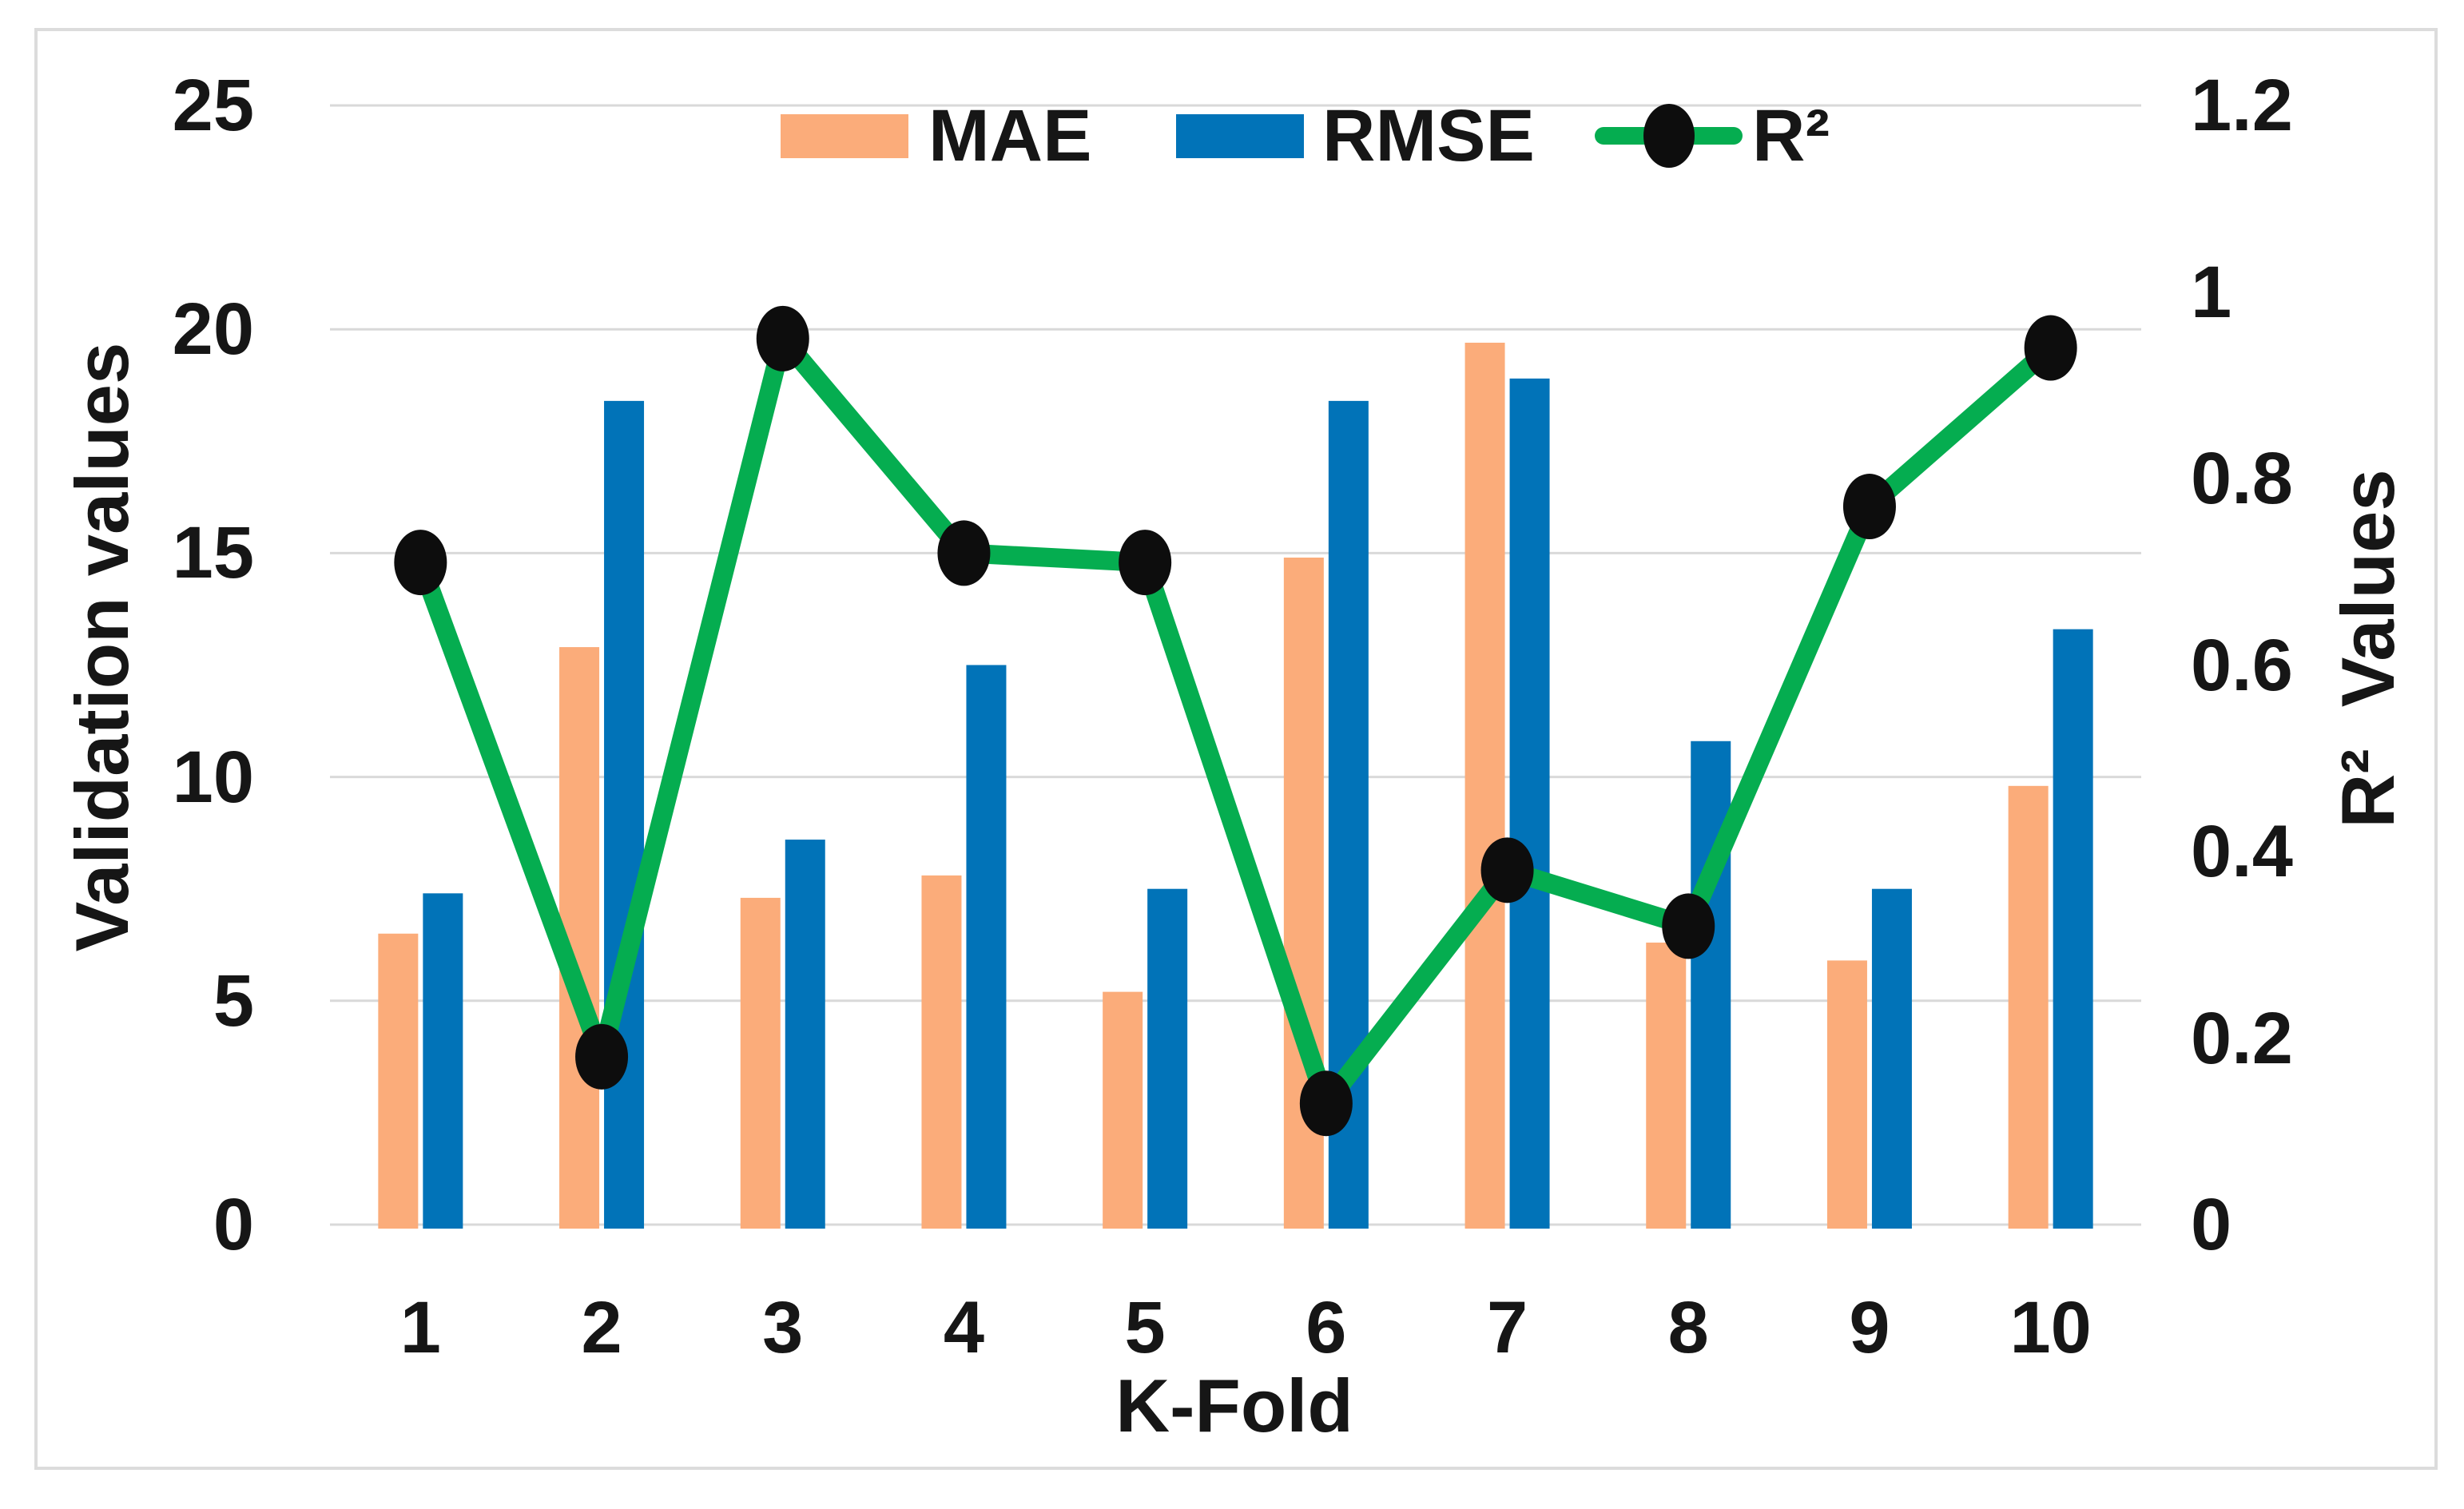  Describe the element at coordinates (213, 330) in the screenshot. I see `left-axis-tick: 20` at that location.